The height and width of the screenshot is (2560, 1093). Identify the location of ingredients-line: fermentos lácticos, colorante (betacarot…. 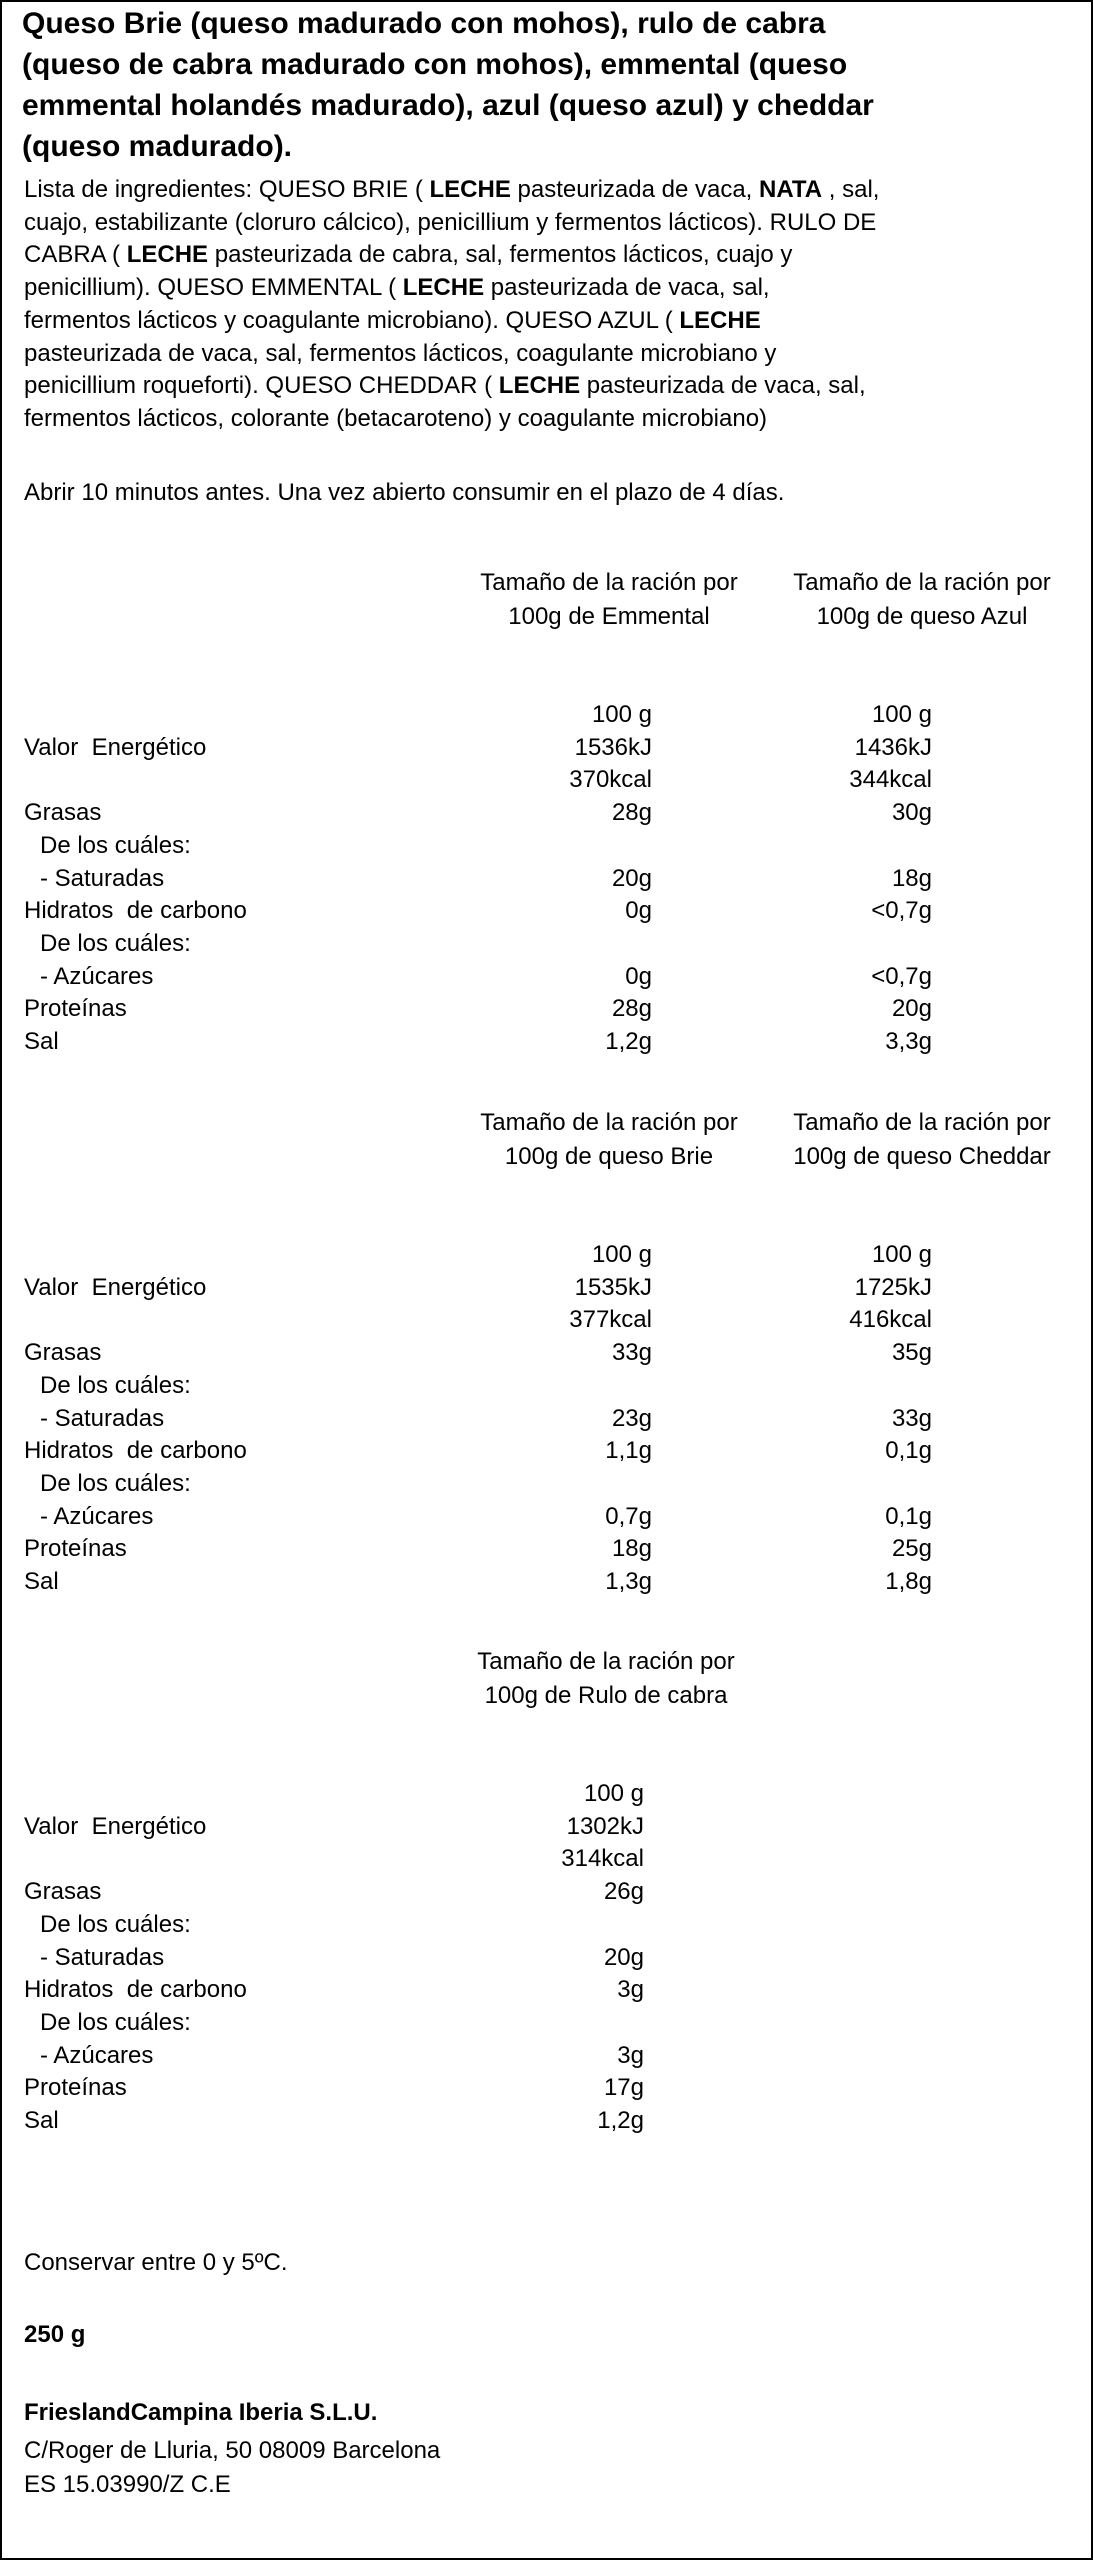
(395, 418).